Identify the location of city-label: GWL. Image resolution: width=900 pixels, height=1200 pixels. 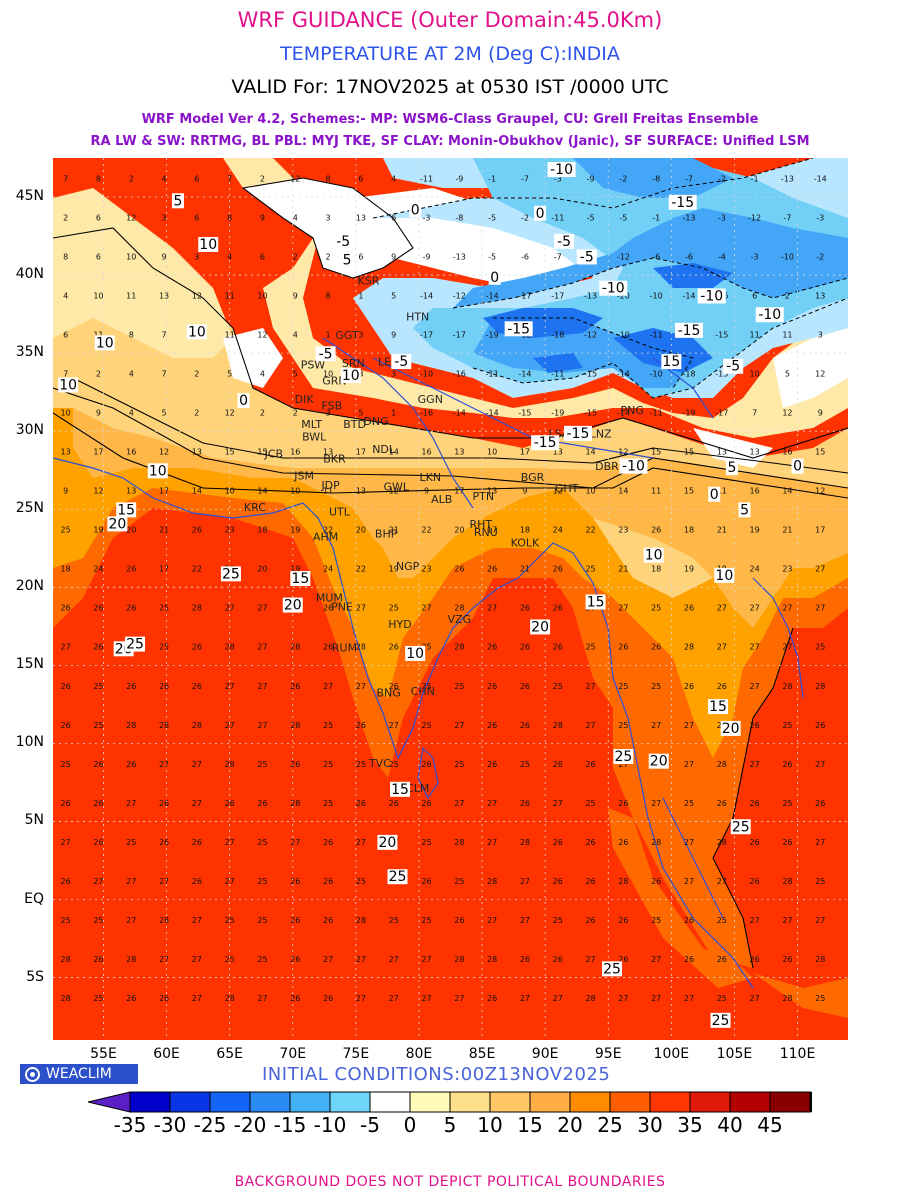
(396, 487).